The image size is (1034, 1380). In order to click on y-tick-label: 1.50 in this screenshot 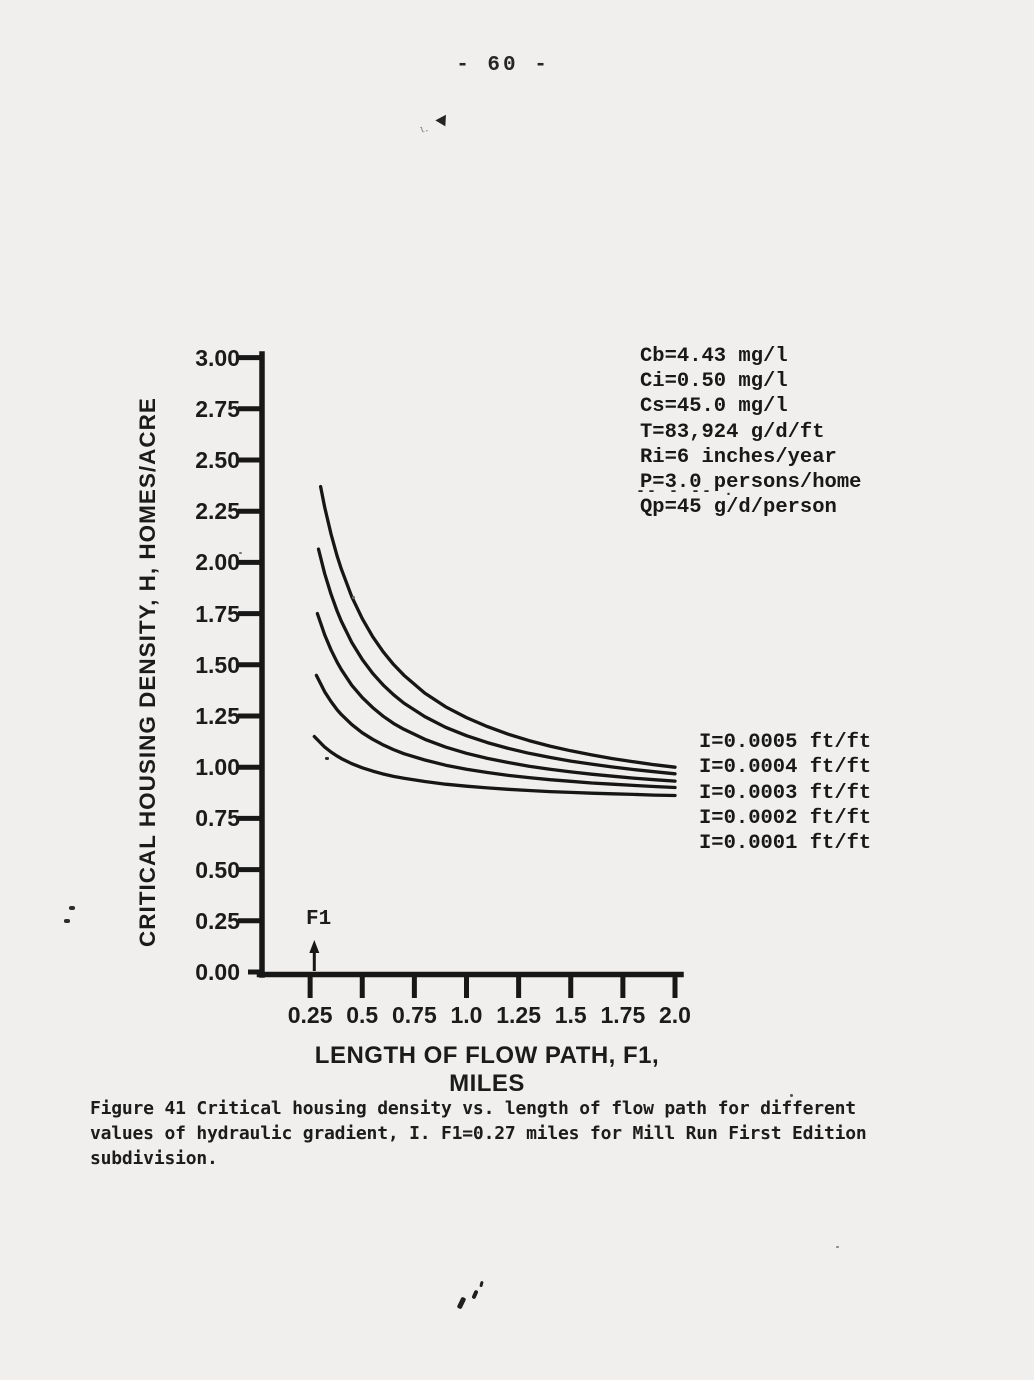, I will do `click(217, 664)`.